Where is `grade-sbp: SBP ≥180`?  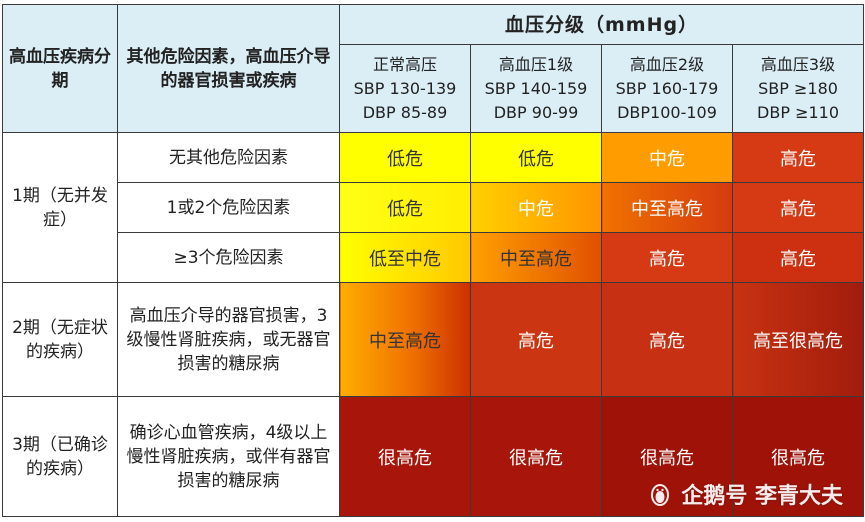
grade-sbp: SBP ≥180 is located at coordinates (798, 88).